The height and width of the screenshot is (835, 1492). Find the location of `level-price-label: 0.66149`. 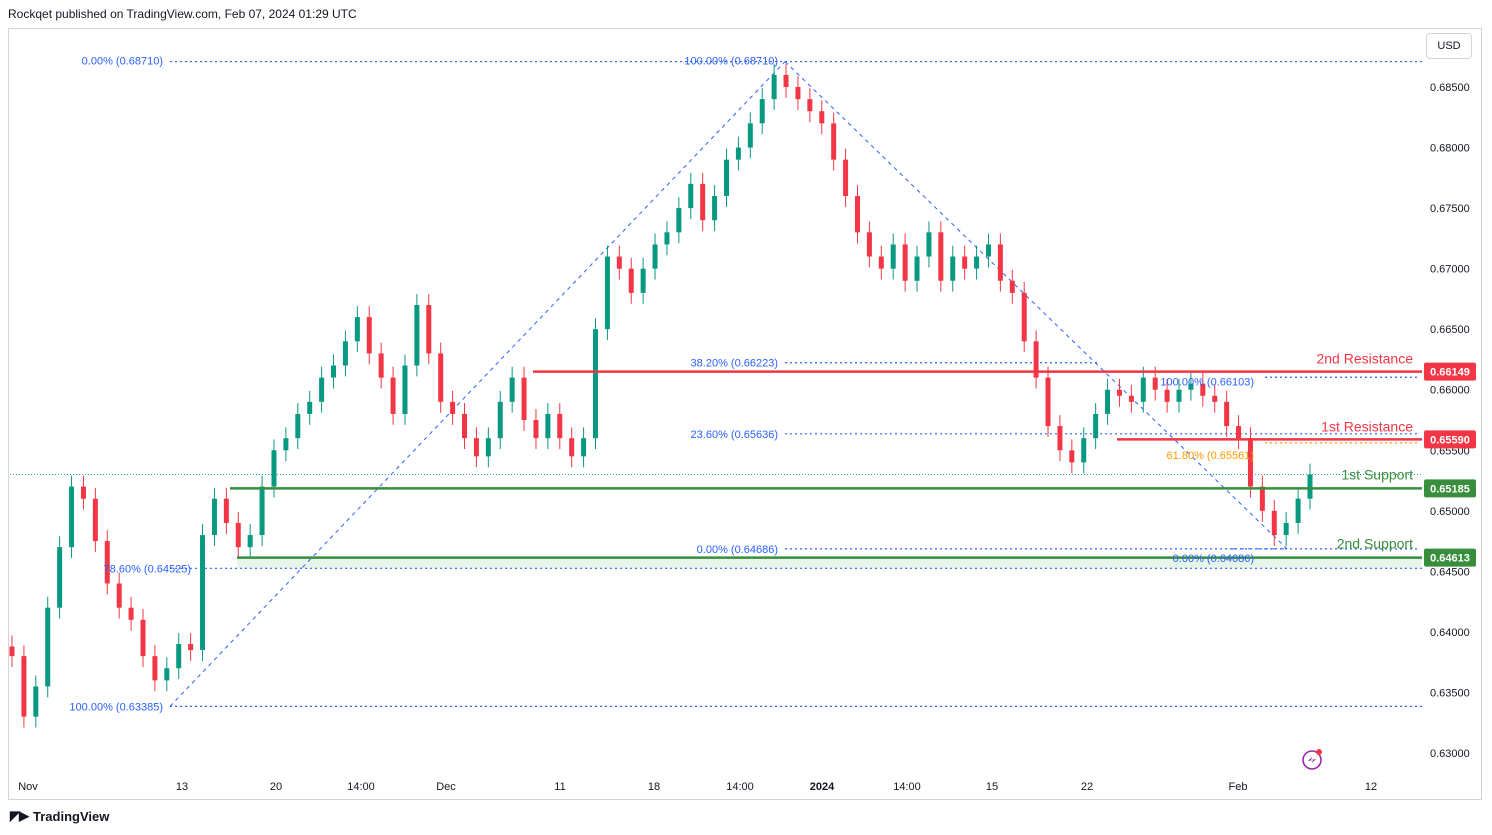

level-price-label: 0.66149 is located at coordinates (1450, 373).